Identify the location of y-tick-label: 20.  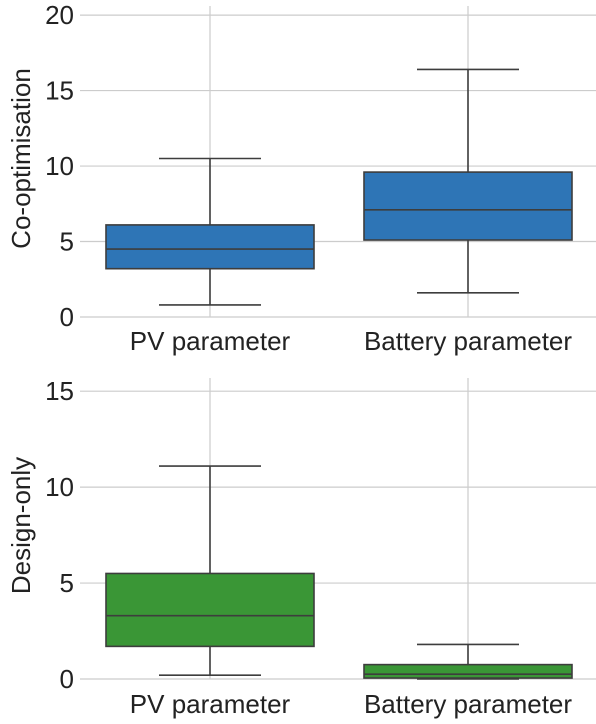
(59, 15).